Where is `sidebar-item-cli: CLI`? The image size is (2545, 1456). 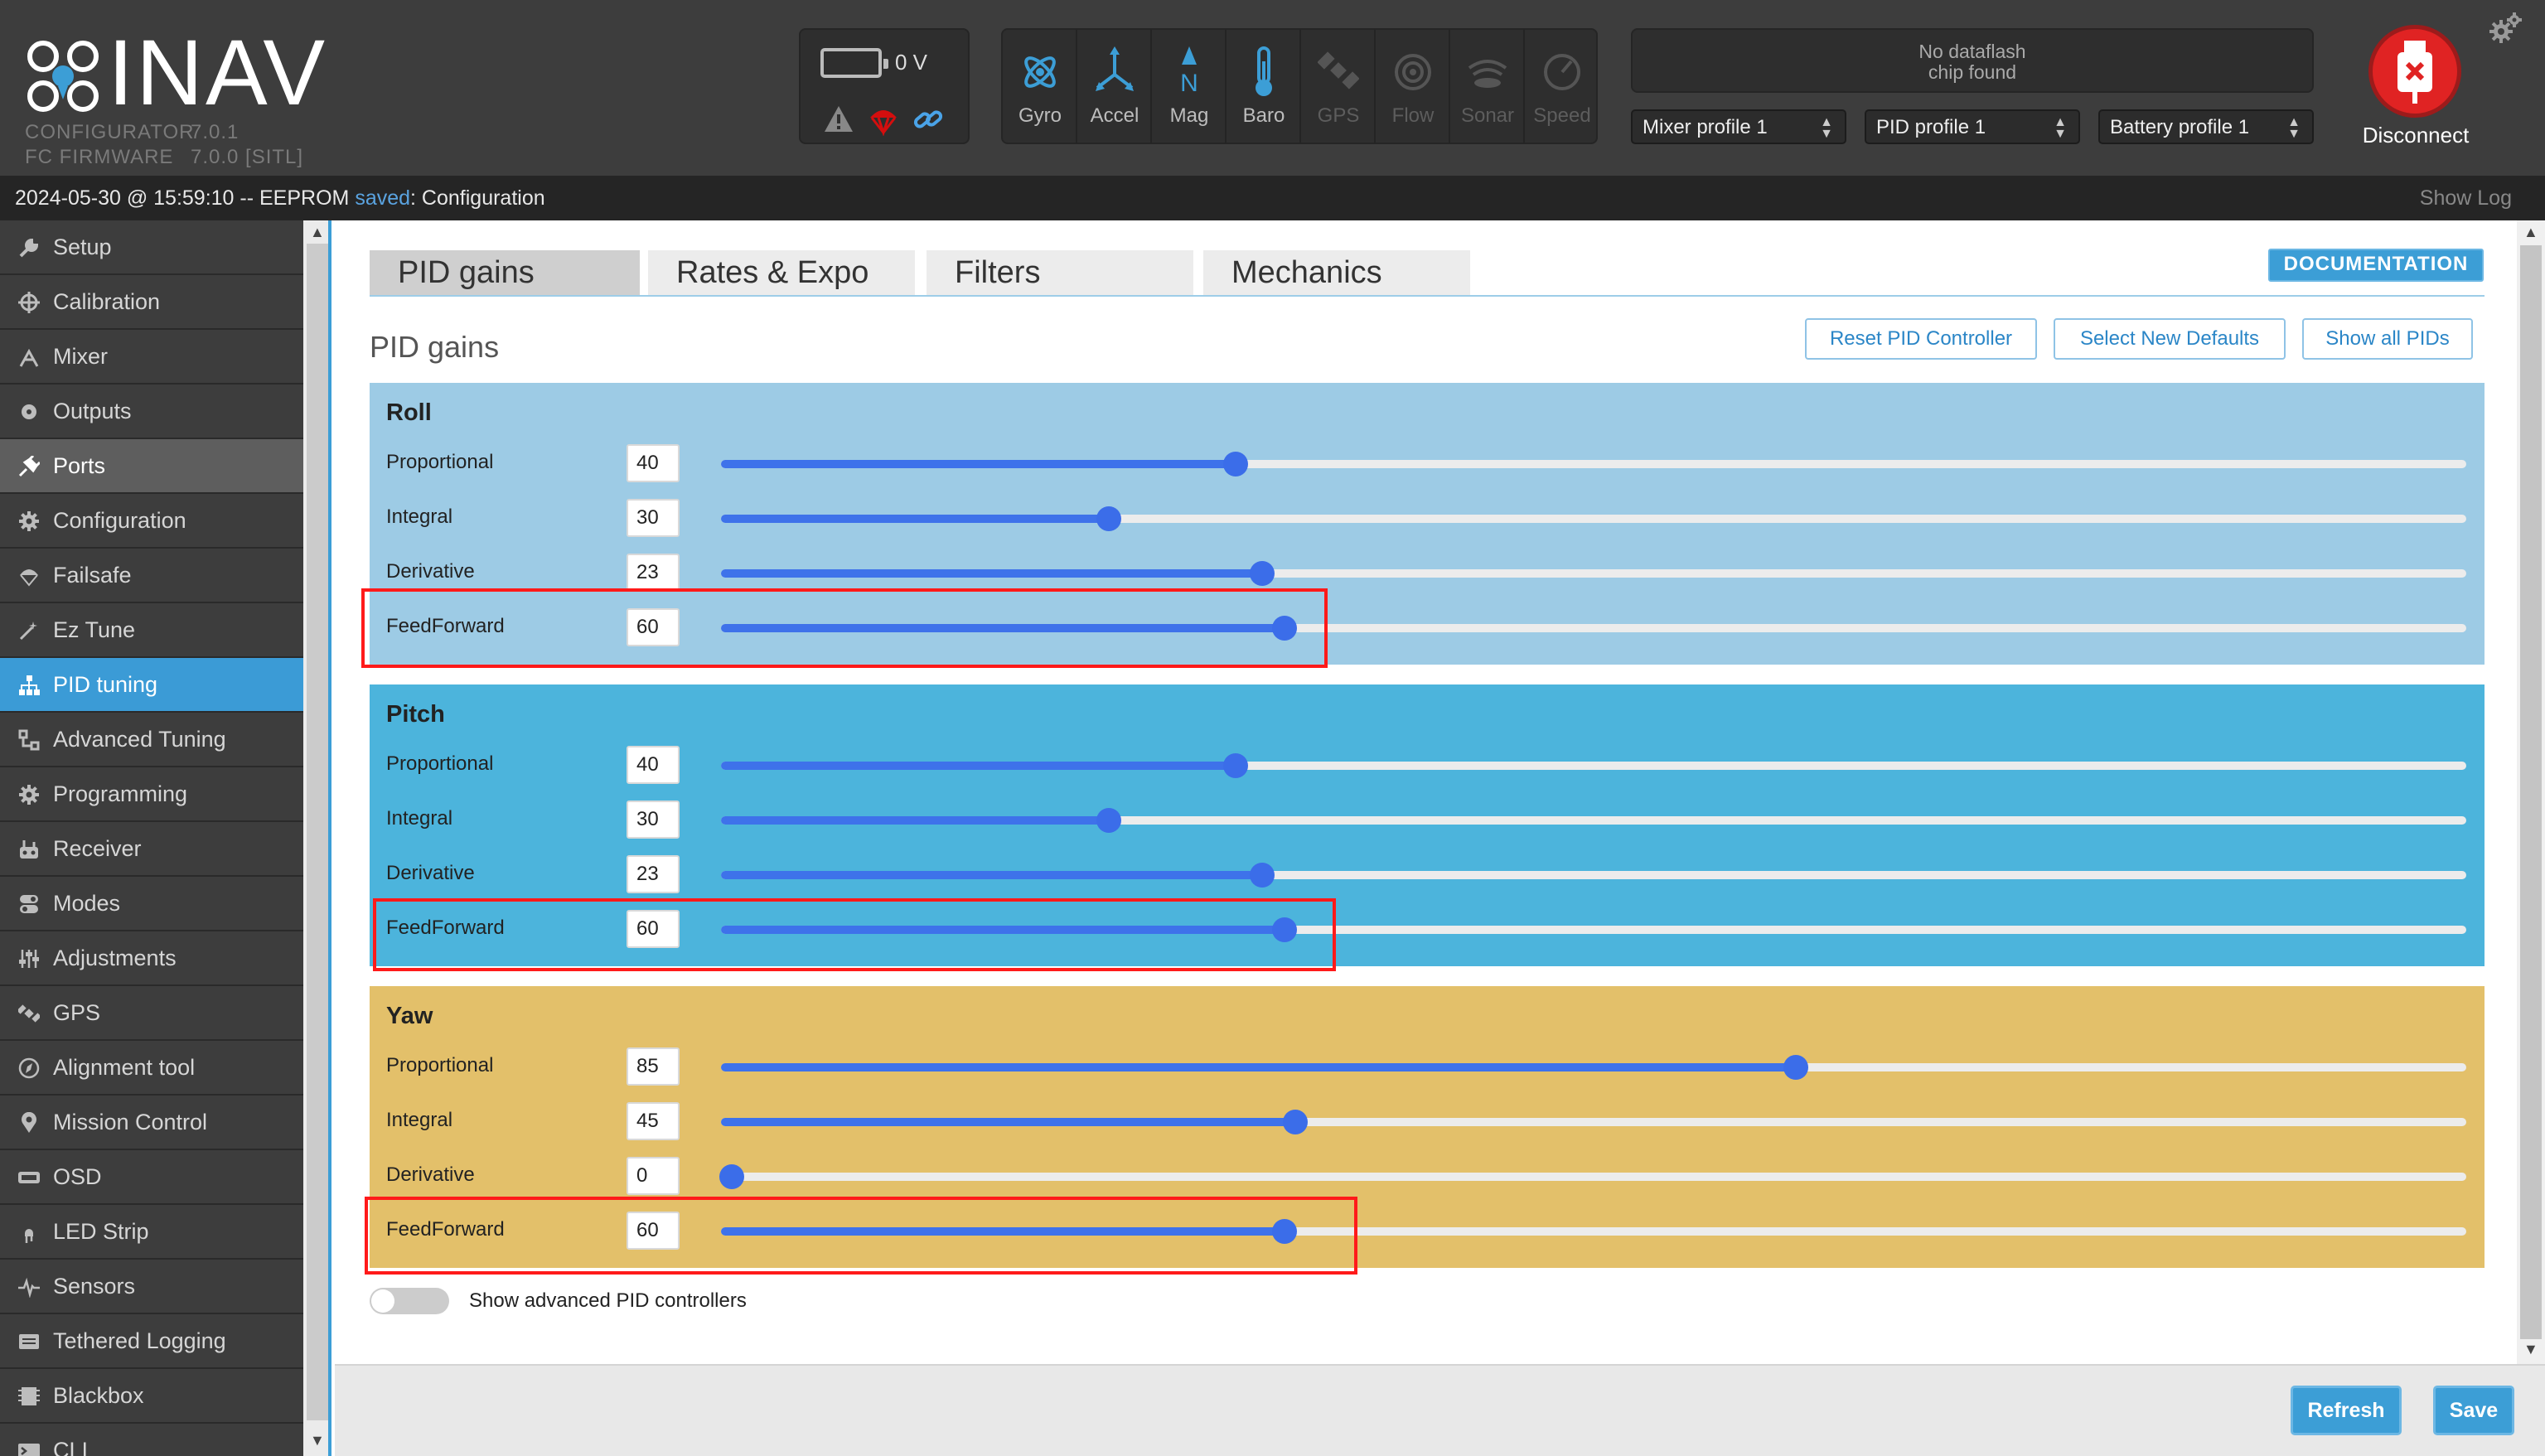 sidebar-item-cli: CLI is located at coordinates (151, 1440).